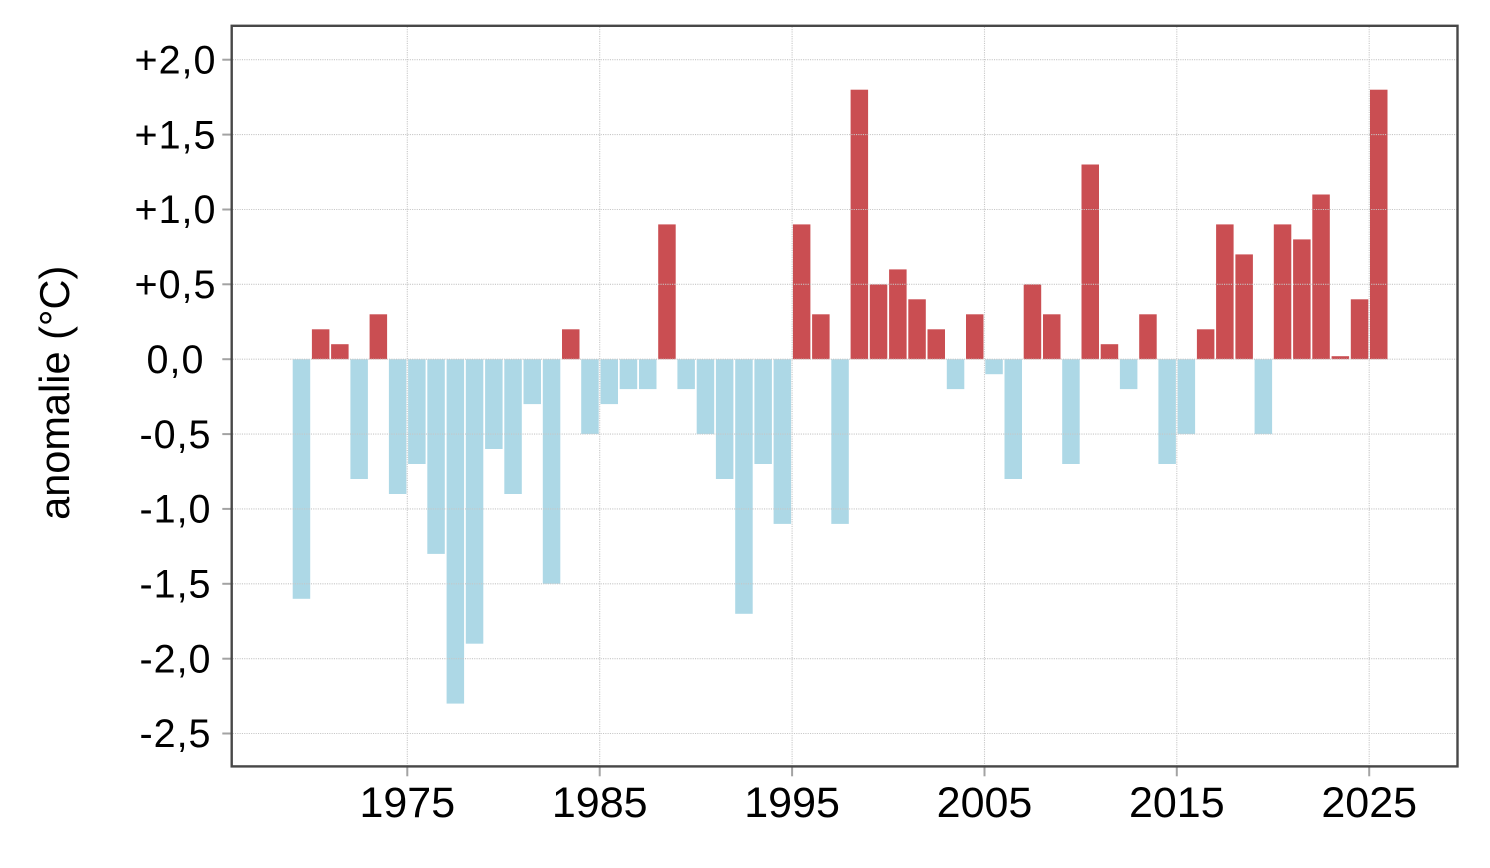  Describe the element at coordinates (176, 60) in the screenshot. I see `svg-text: +2,0` at that location.